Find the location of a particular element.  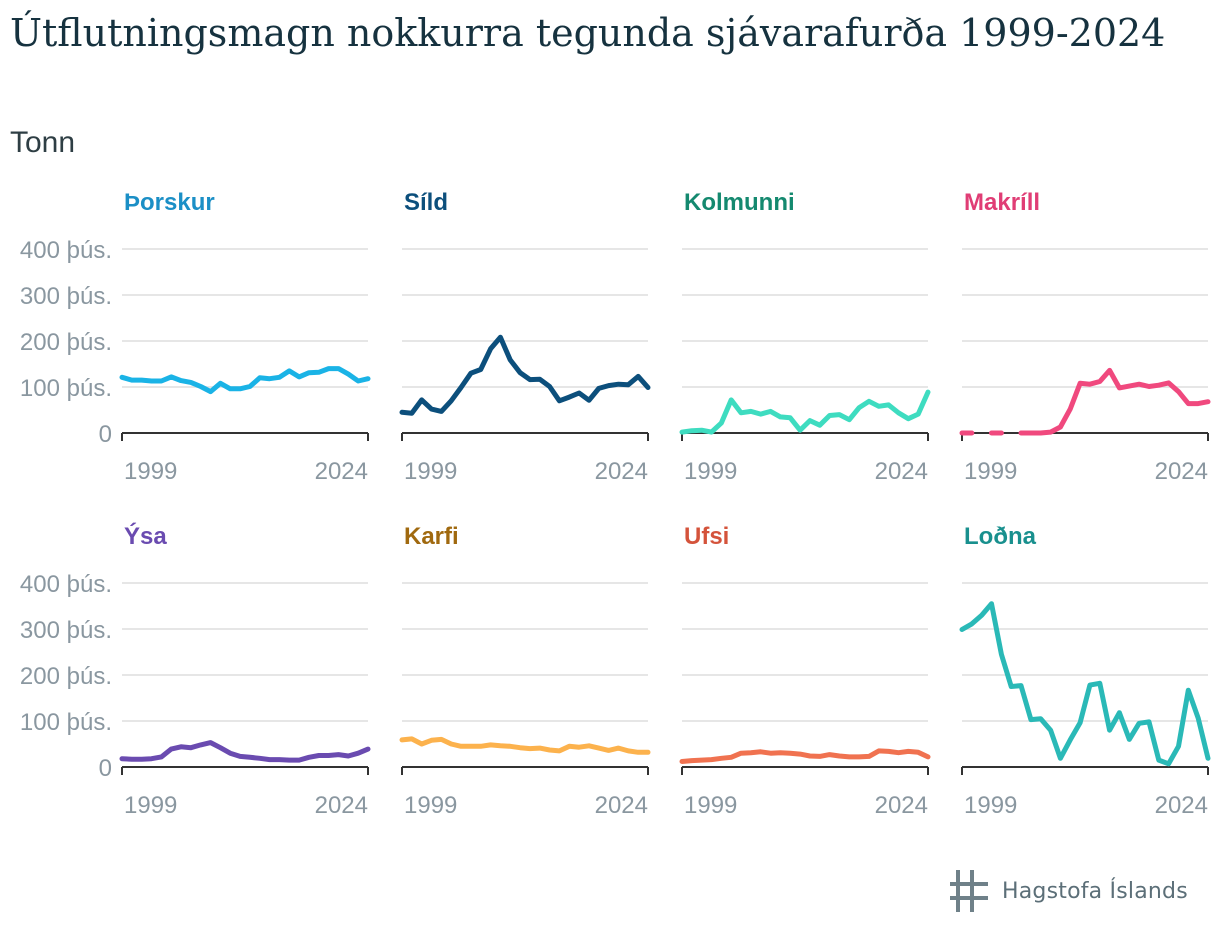

panel-title-ysa: Ýsa is located at coordinates (145, 536).